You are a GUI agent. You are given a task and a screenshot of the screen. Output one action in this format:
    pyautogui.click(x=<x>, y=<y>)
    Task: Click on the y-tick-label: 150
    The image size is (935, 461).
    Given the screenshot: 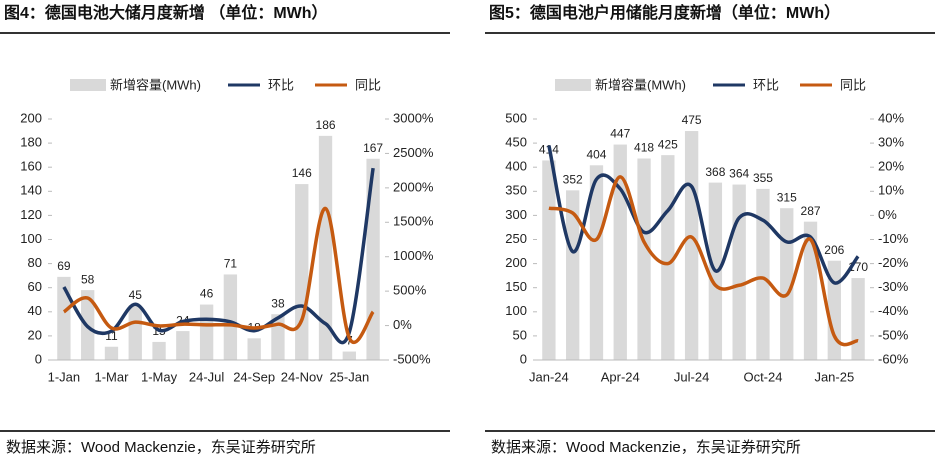 What is the action you would take?
    pyautogui.click(x=516, y=286)
    